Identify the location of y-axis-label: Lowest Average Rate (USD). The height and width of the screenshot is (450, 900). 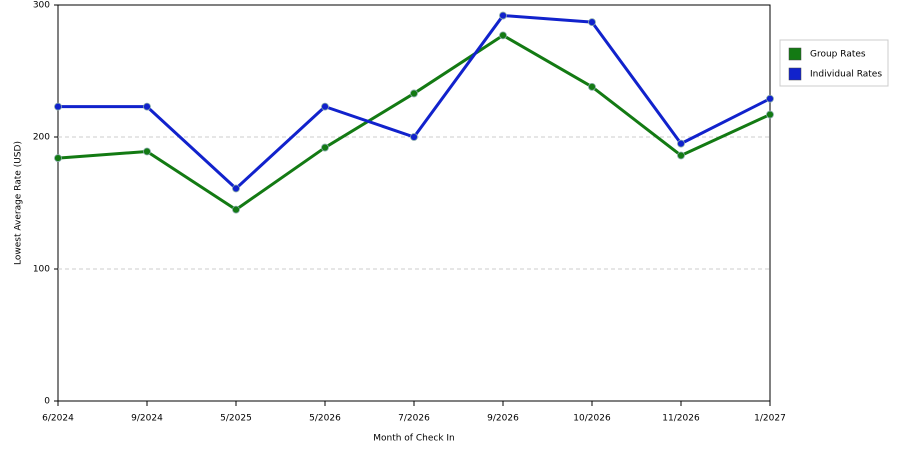
(19, 203).